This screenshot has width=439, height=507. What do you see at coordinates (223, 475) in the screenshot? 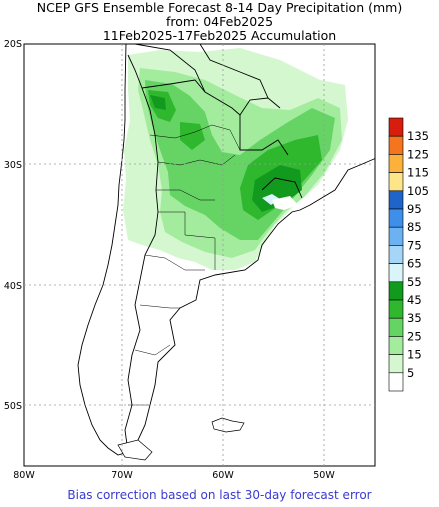
I see `lon-label-60w: 60W` at bounding box center [223, 475].